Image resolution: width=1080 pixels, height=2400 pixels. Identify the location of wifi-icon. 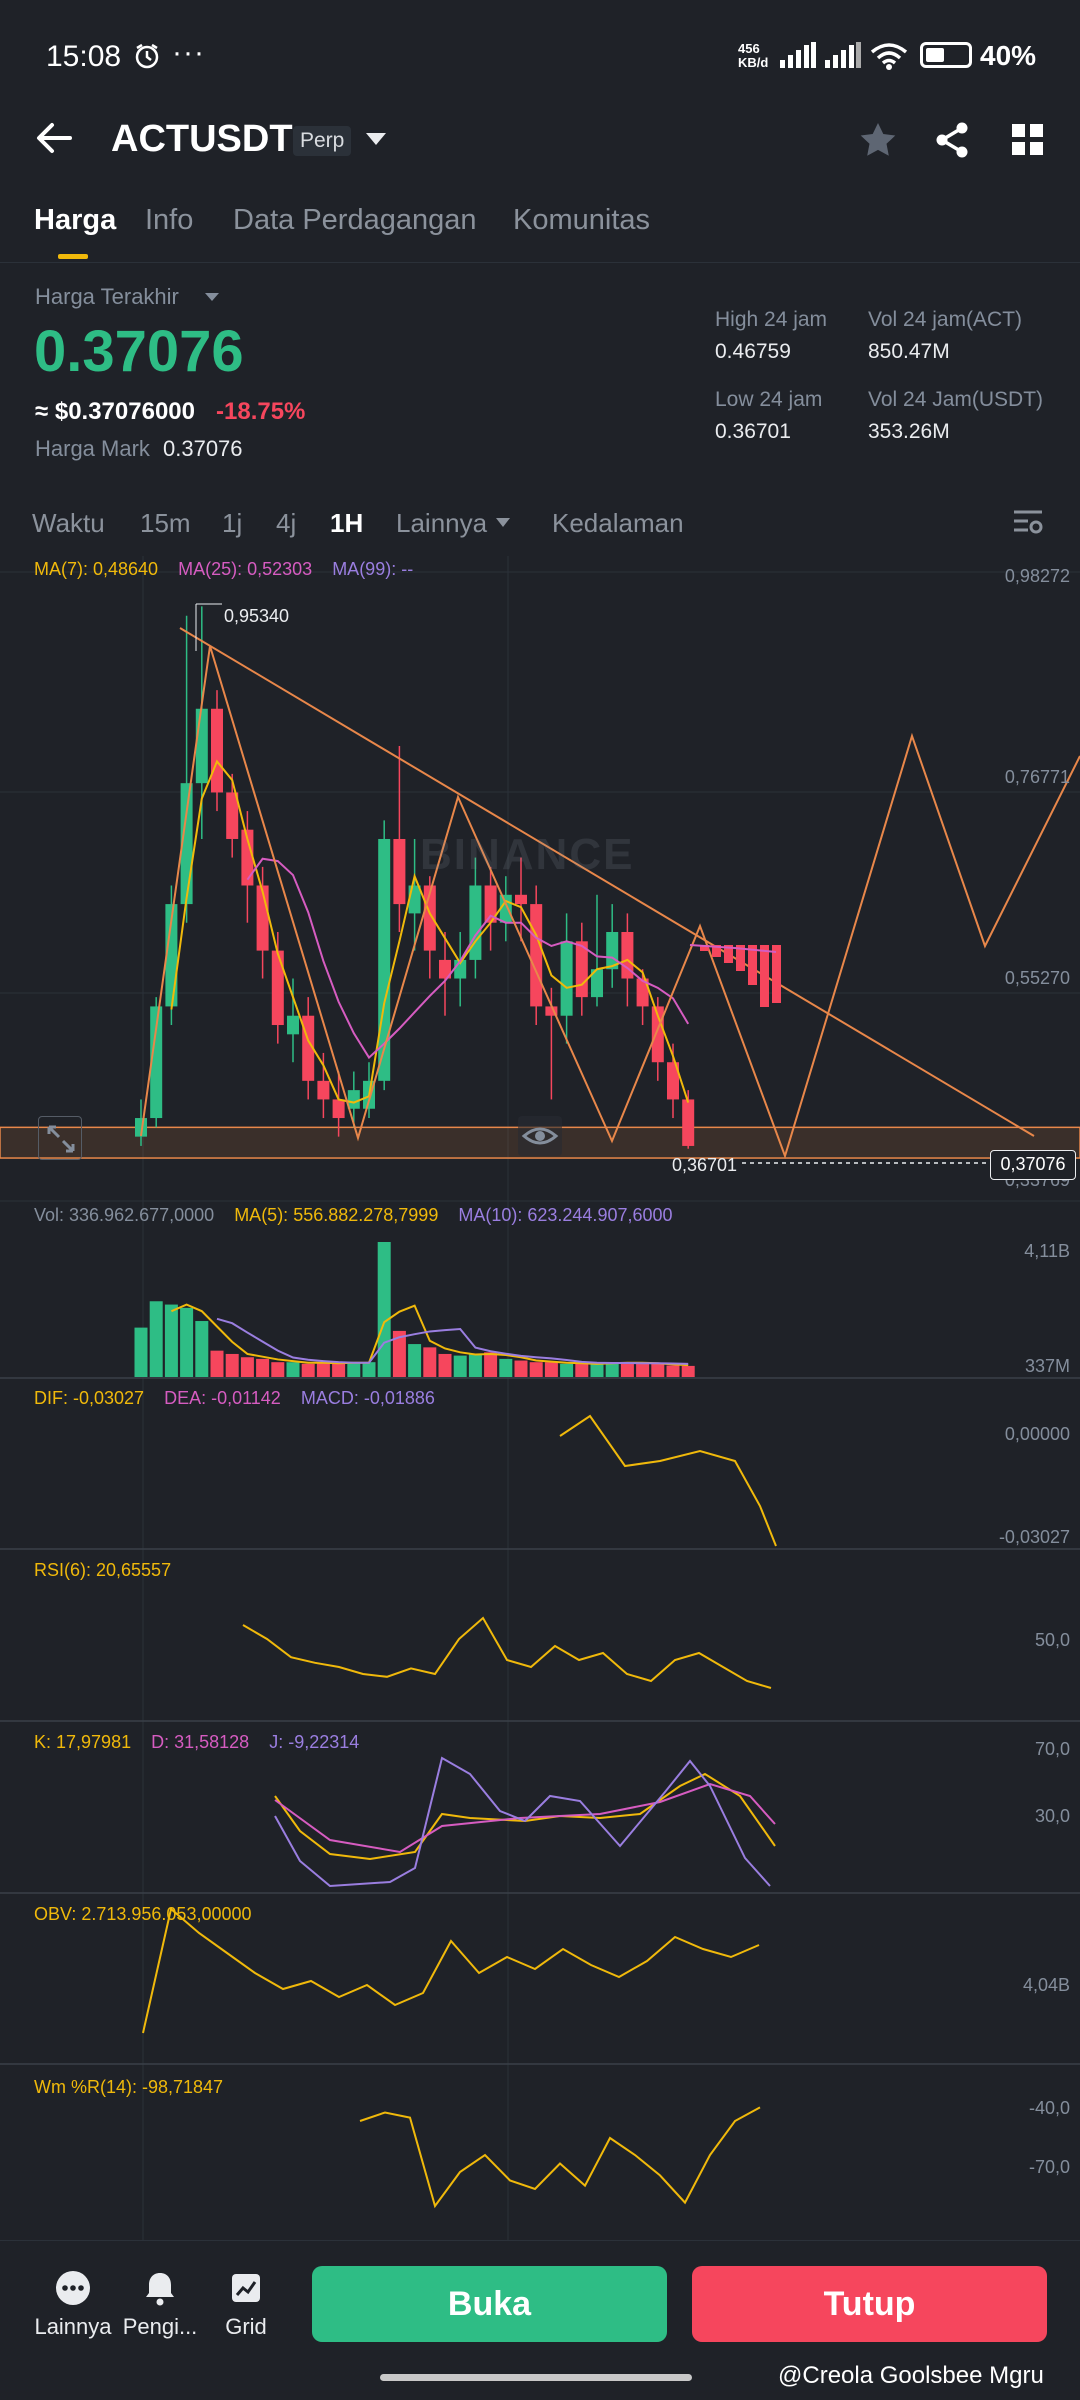
(889, 56).